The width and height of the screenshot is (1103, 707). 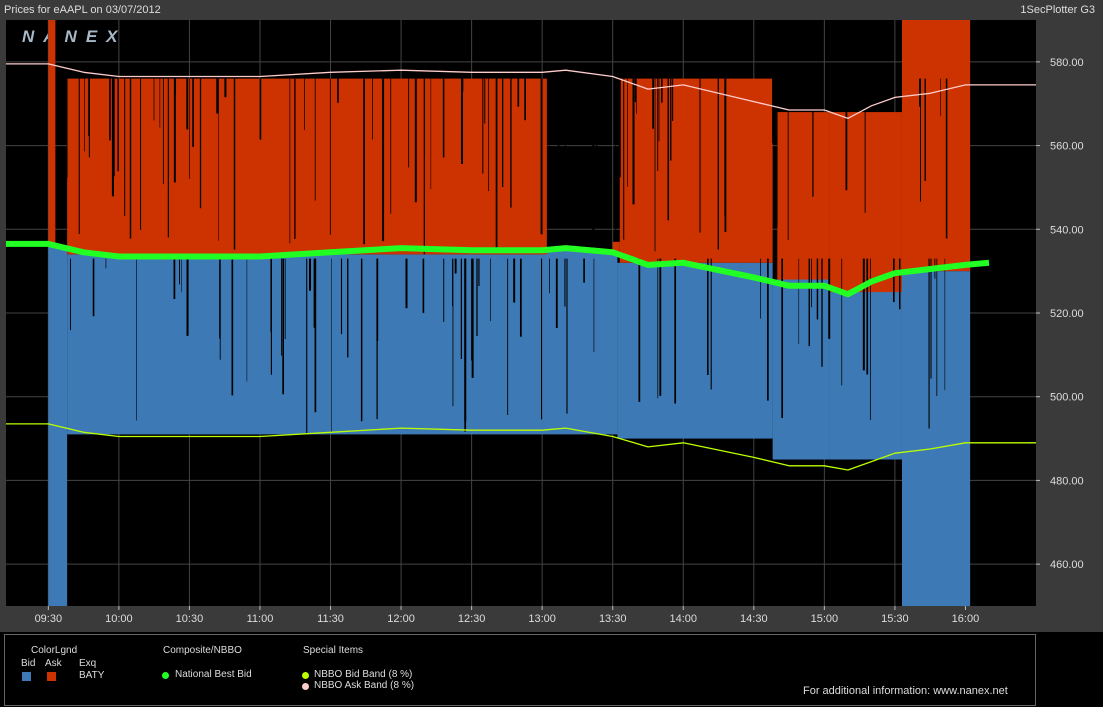 What do you see at coordinates (305, 675) in the screenshot?
I see `nbbo-bid-band-dot-icon` at bounding box center [305, 675].